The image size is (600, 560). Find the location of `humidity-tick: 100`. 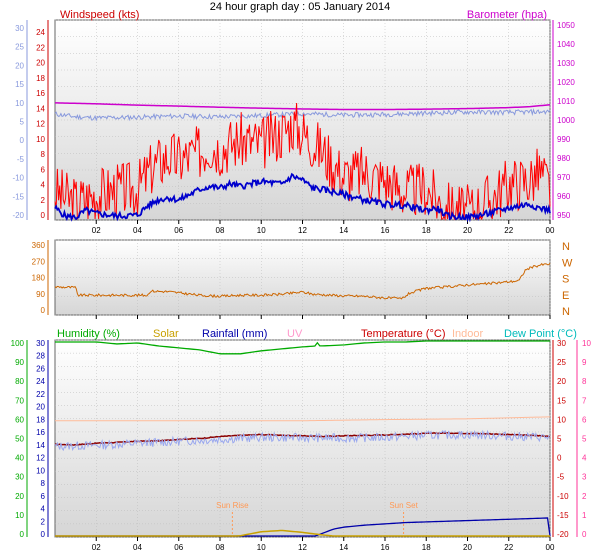

humidity-tick: 100 is located at coordinates (18, 343).